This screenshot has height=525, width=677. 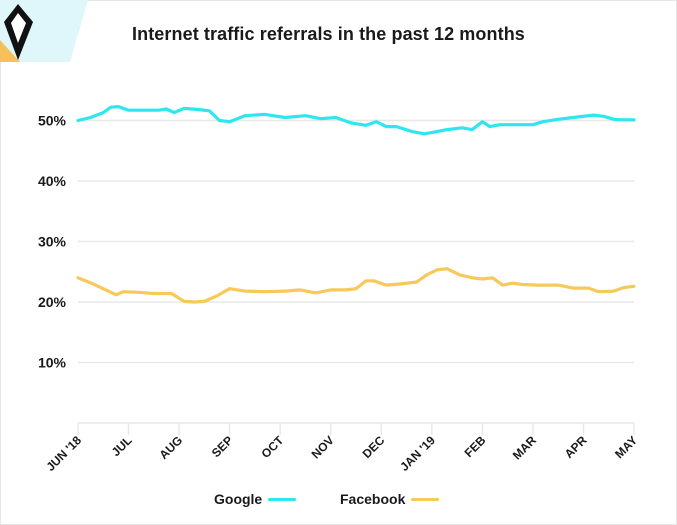 What do you see at coordinates (272, 447) in the screenshot?
I see `x-tick-label: OCT` at bounding box center [272, 447].